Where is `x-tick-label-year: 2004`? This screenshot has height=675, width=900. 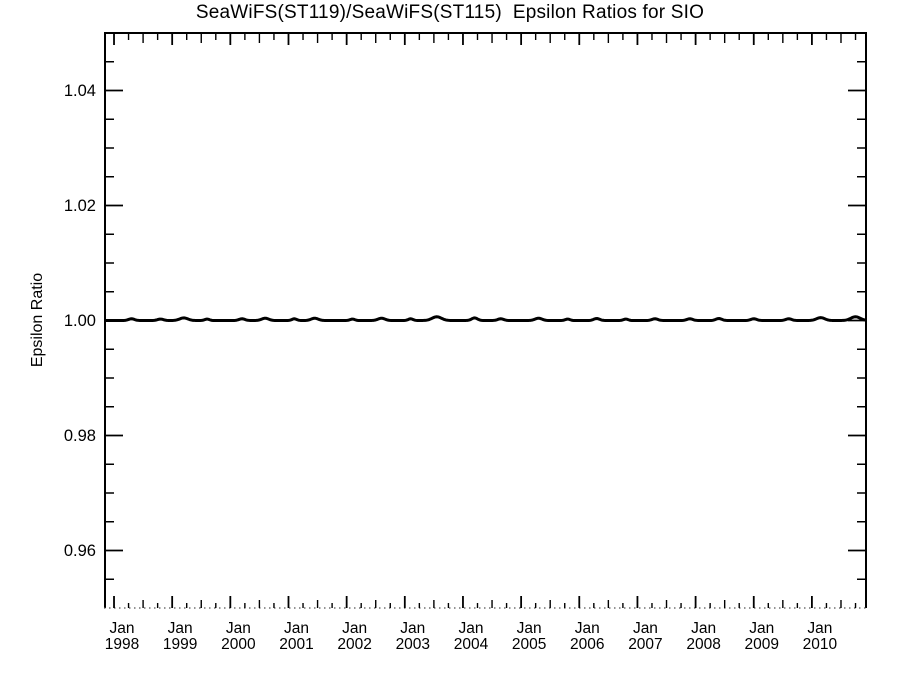
x-tick-label-year: 2004 is located at coordinates (471, 644).